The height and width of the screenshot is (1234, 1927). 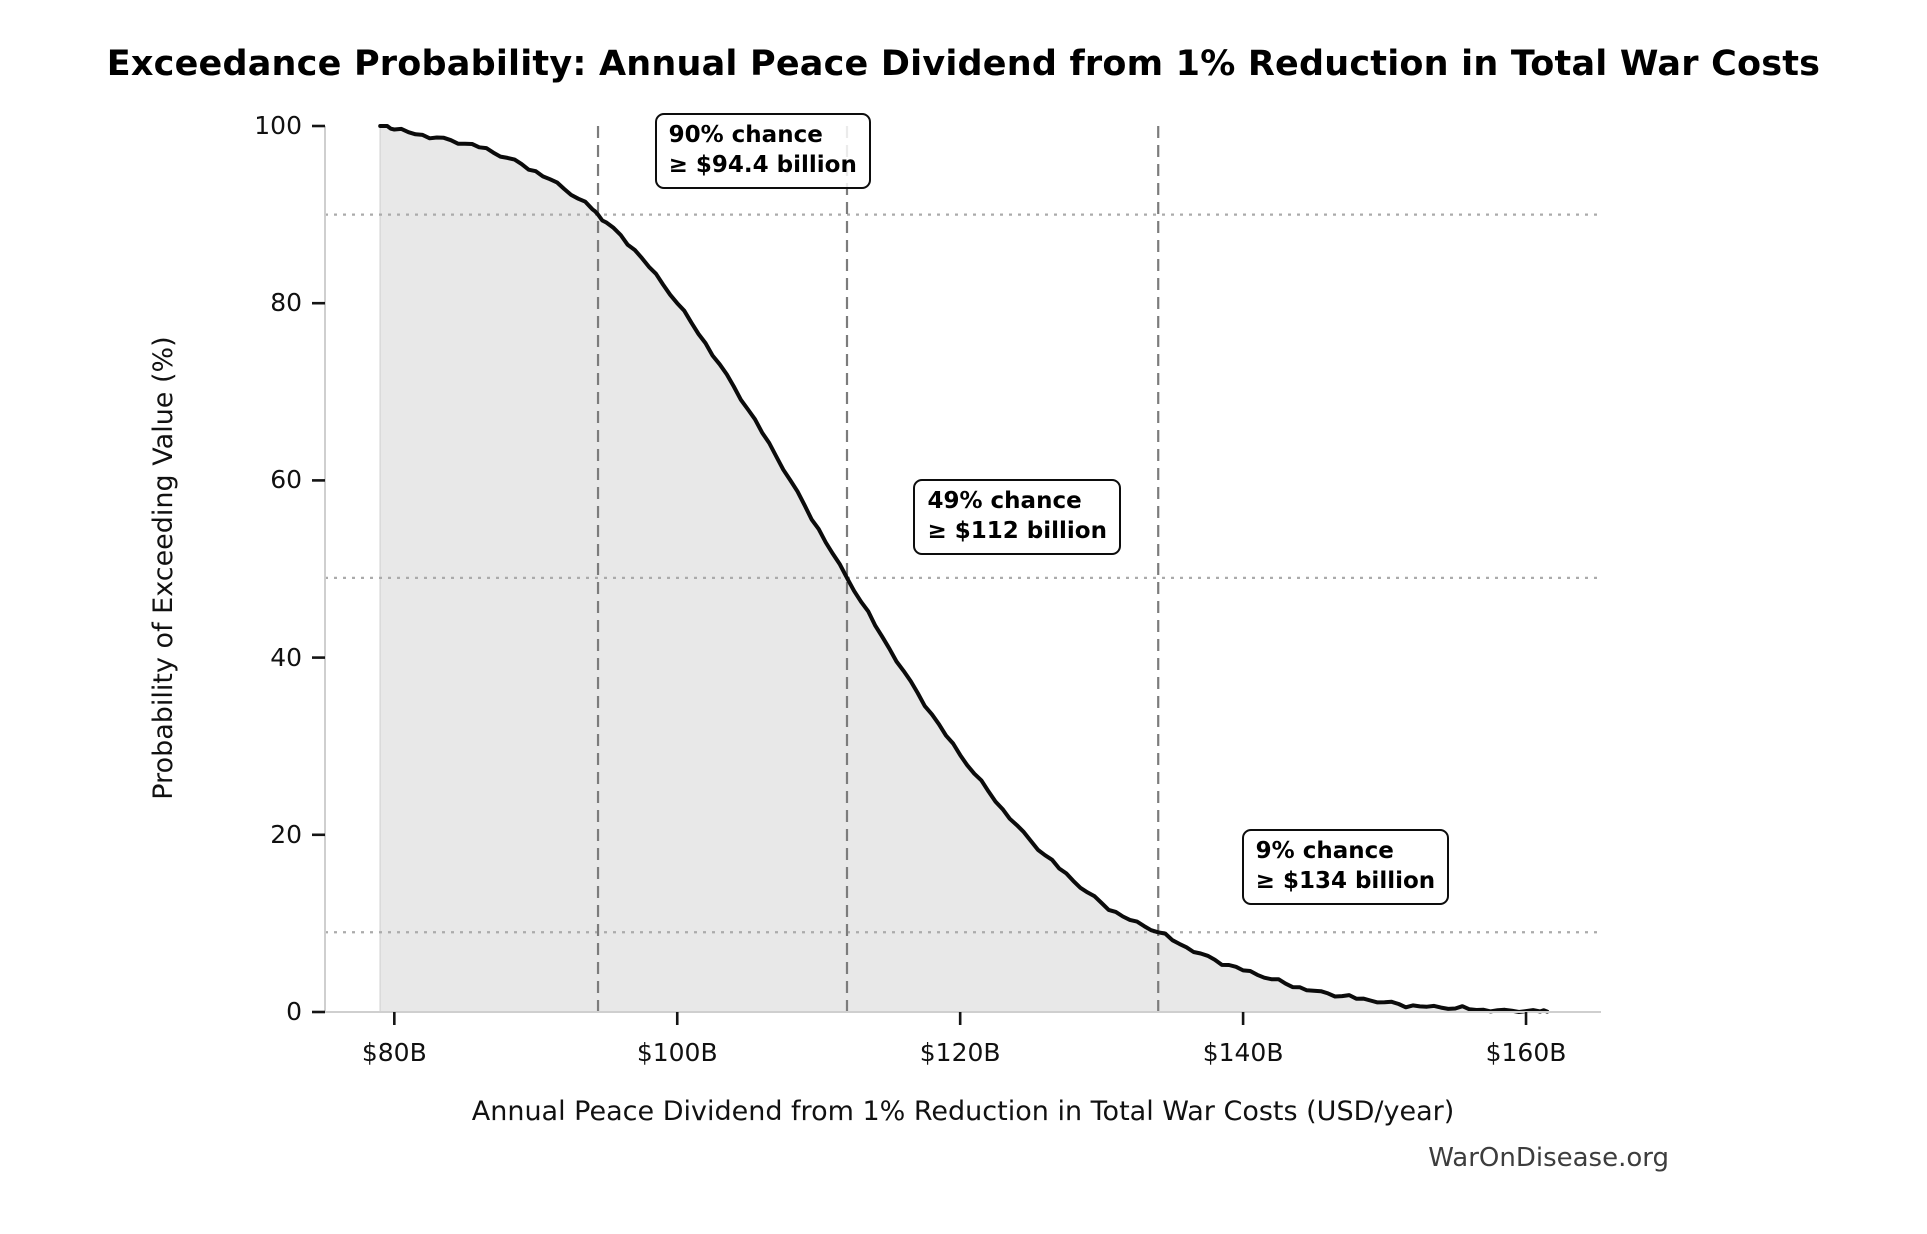 What do you see at coordinates (163, 568) in the screenshot?
I see `y-axis-label: Probability of Exceeding Value (%)` at bounding box center [163, 568].